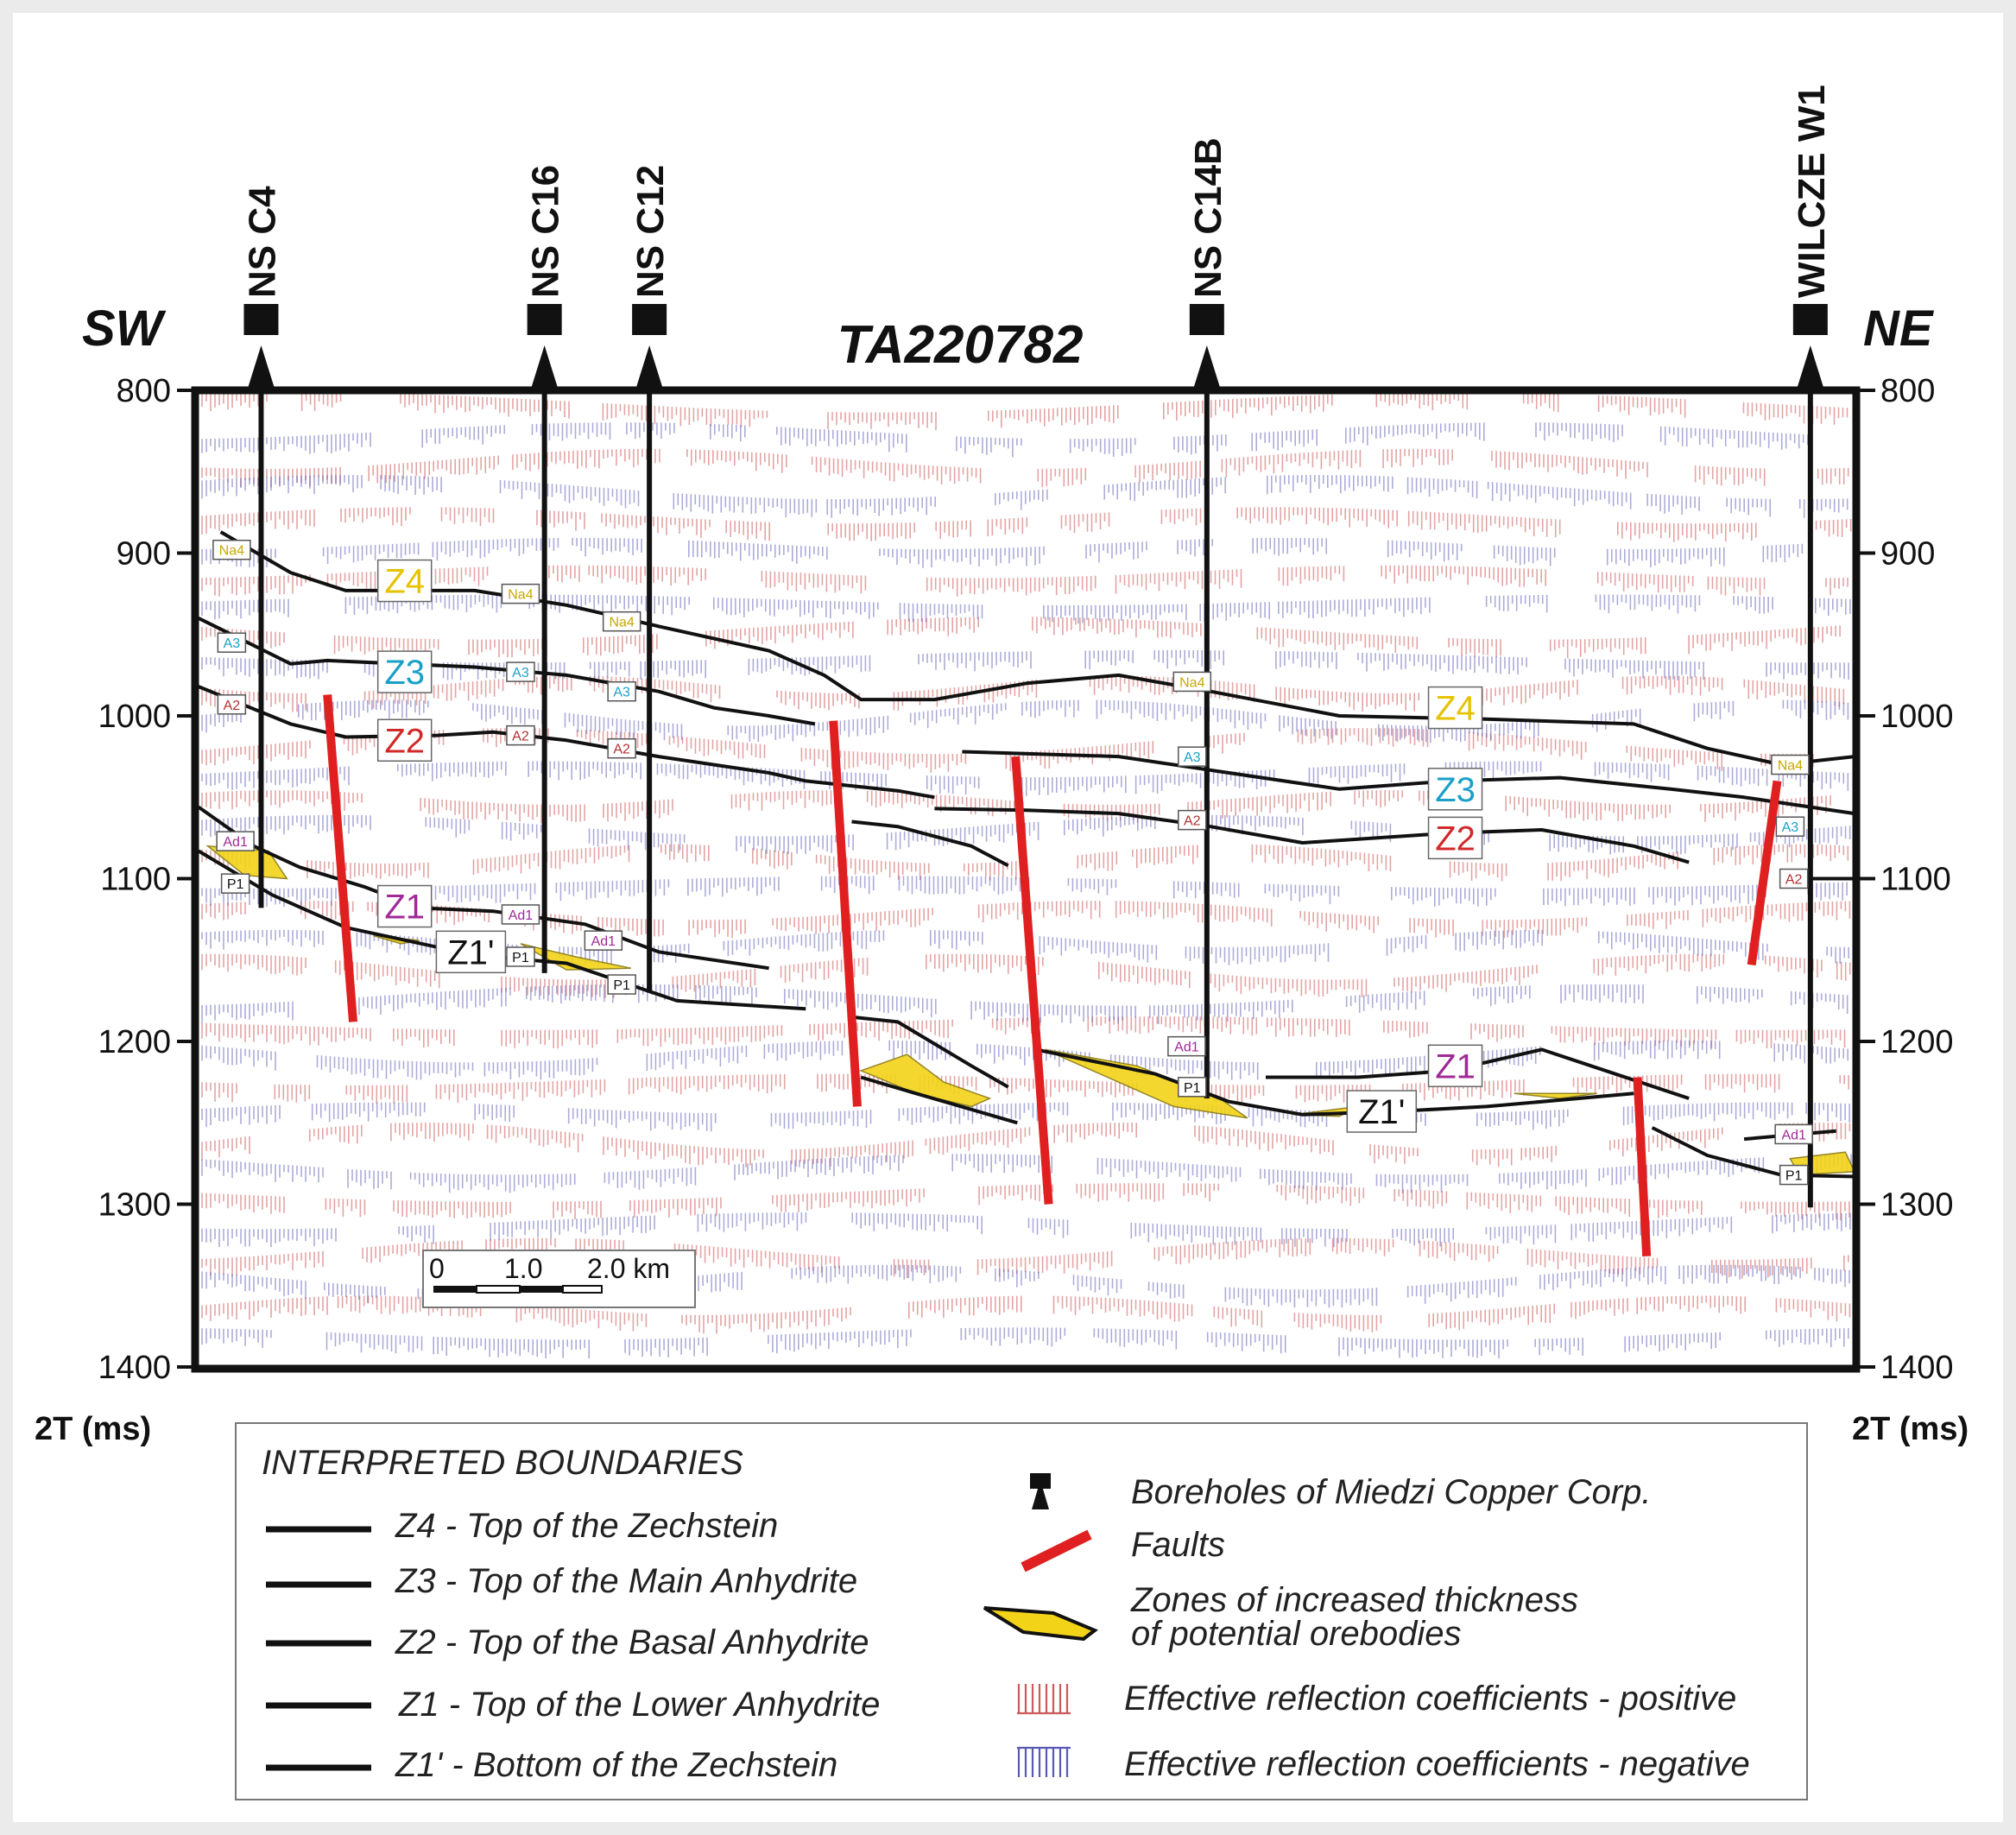 The height and width of the screenshot is (1835, 2016). I want to click on marker-tag-text: Ad1, so click(1793, 1135).